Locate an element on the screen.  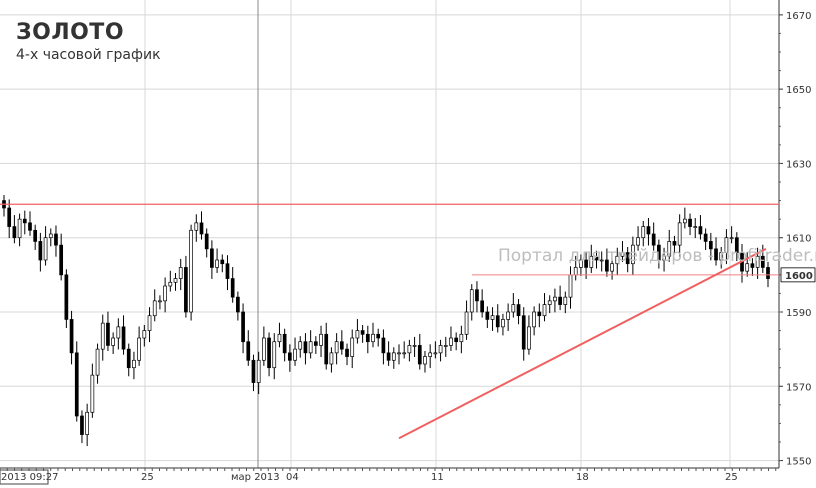
x-tick-label: 25 is located at coordinates (147, 477).